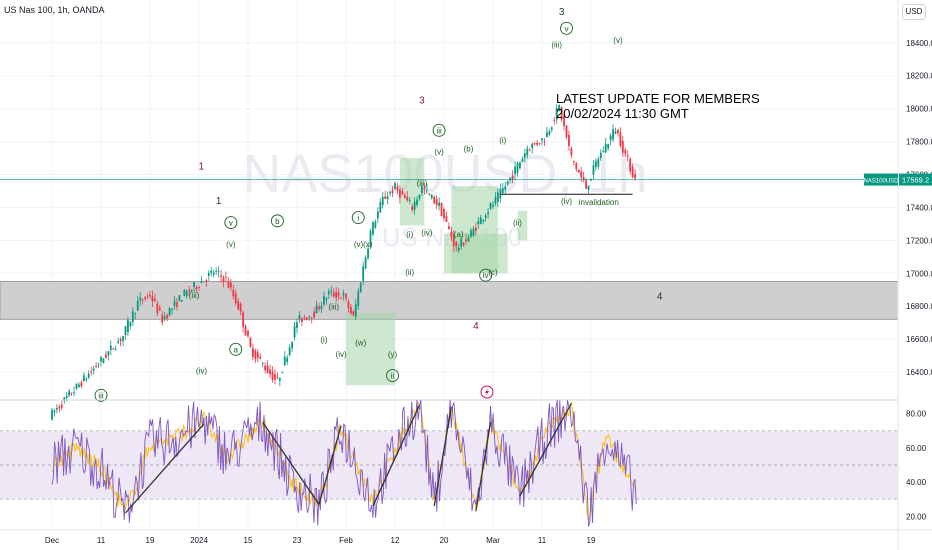  I want to click on wave-label: 4, so click(476, 326).